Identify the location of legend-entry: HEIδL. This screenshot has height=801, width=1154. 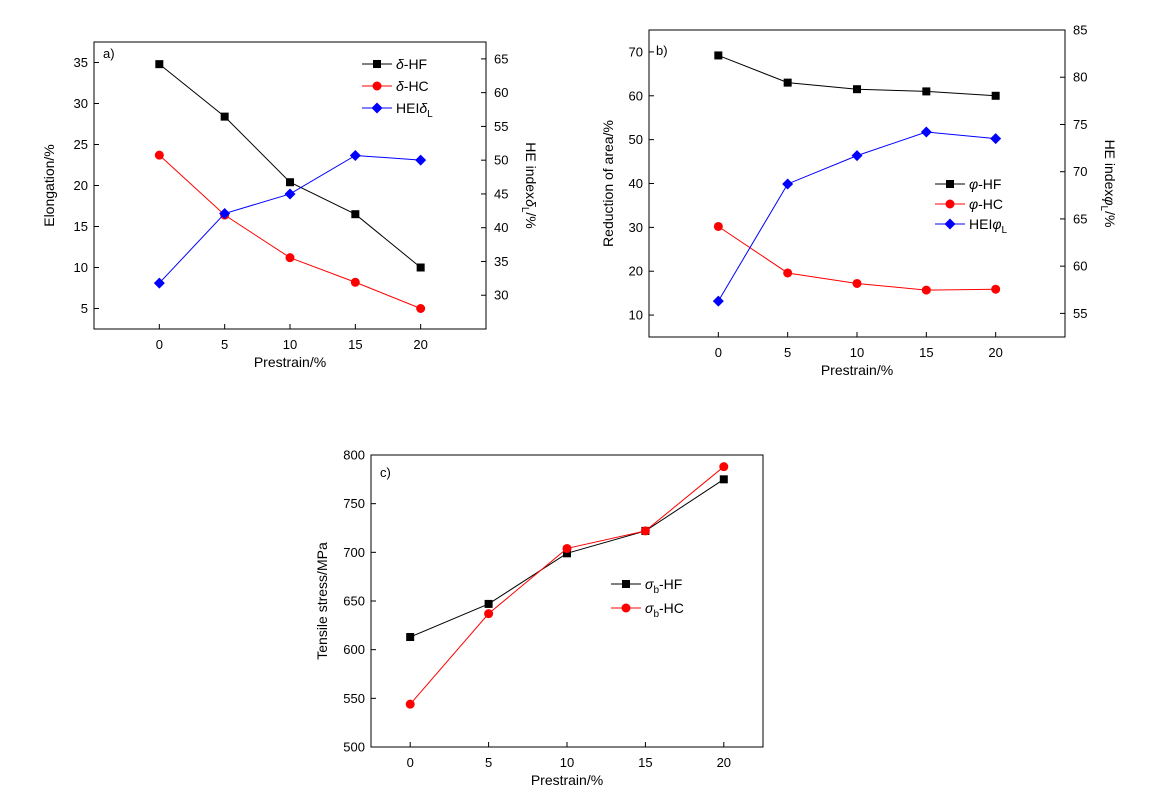
(397, 110).